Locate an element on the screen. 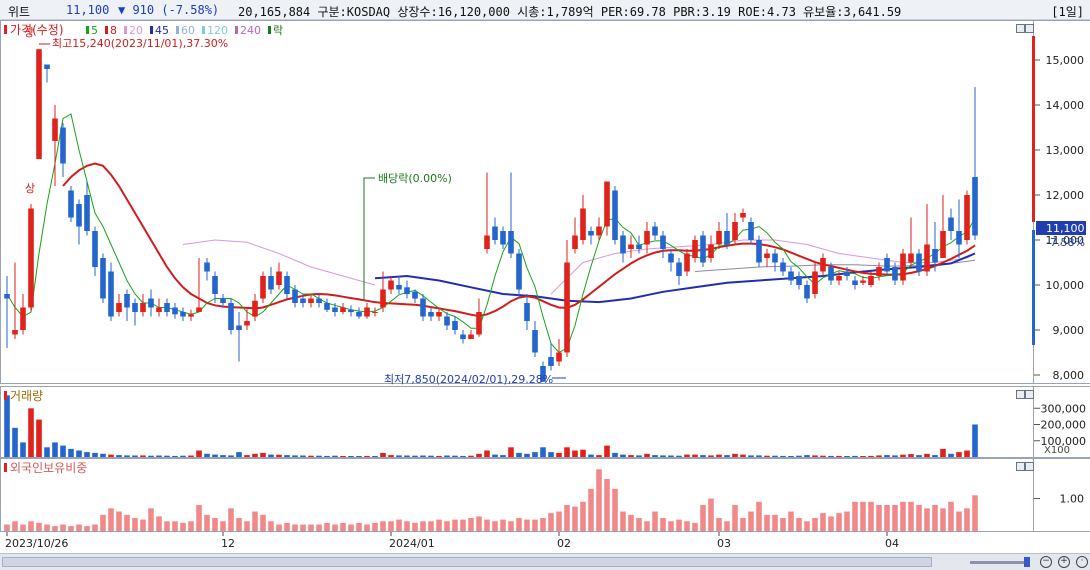  price-tick-label: 11,000 is located at coordinates (1065, 240).